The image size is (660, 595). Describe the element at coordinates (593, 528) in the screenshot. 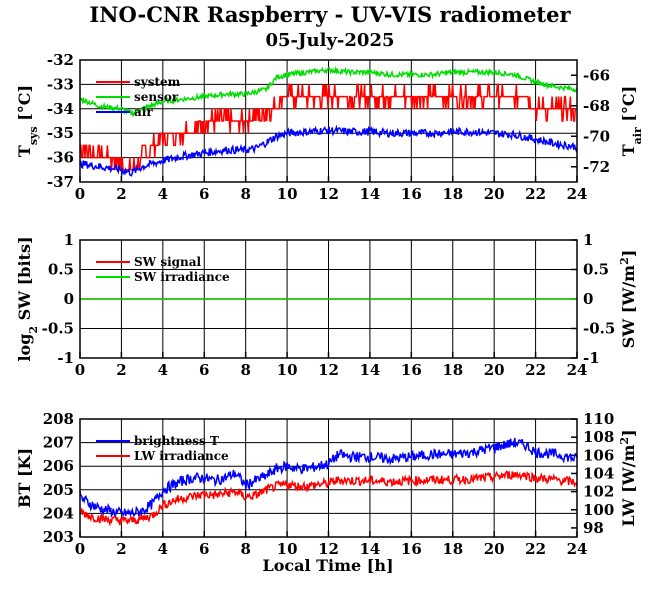

I see `y2-tick-label: 98` at that location.